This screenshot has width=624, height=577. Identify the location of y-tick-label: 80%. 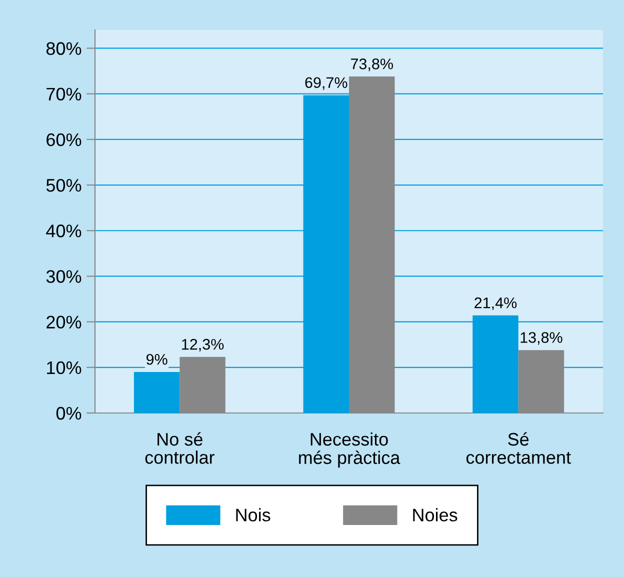
(64, 48).